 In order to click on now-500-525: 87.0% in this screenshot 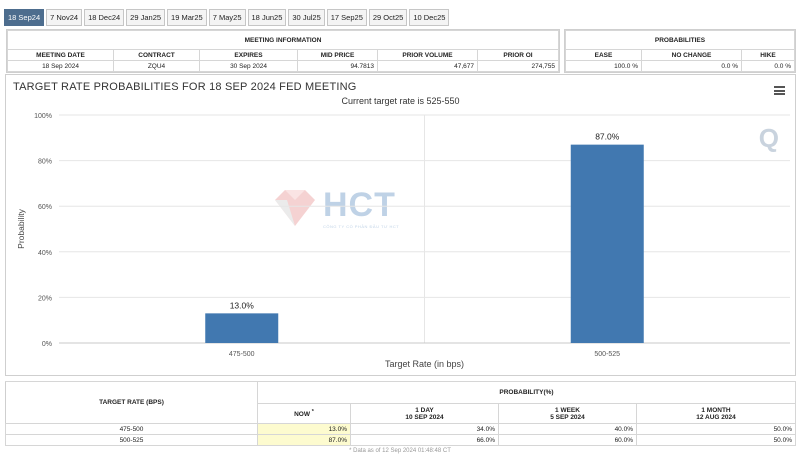, I will do `click(304, 440)`.